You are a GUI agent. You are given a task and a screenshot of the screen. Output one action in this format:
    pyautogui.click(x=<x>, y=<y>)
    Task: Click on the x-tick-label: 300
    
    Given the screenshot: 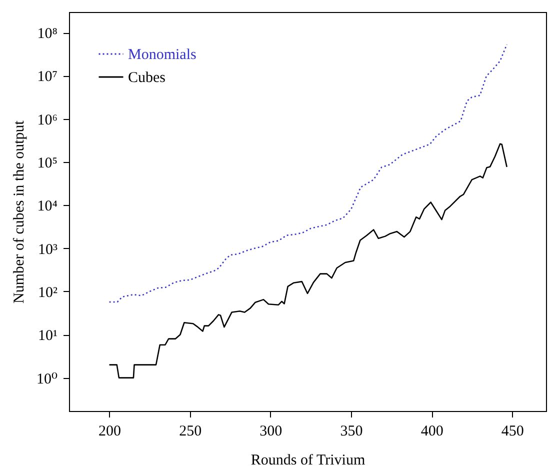 What is the action you would take?
    pyautogui.click(x=271, y=432)
    